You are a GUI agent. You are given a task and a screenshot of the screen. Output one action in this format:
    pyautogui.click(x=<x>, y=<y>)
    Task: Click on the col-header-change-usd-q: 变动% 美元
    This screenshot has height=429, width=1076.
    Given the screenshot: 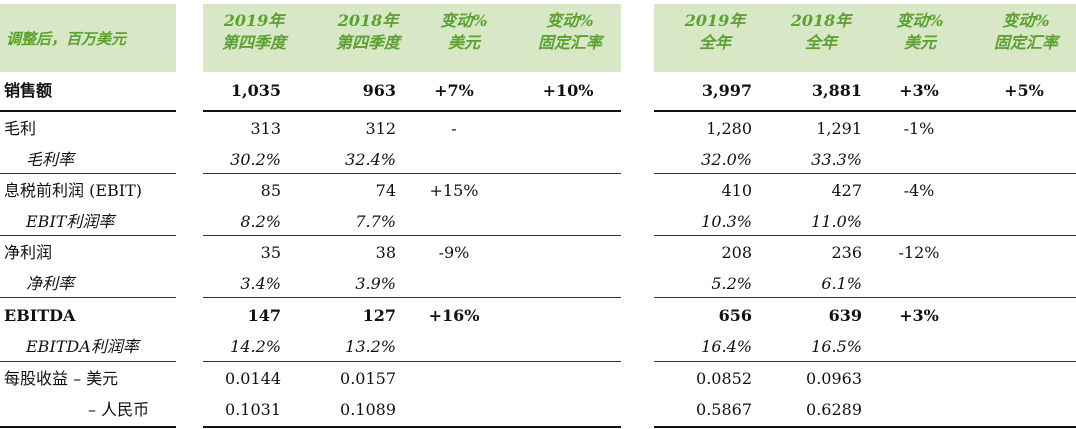 What is the action you would take?
    pyautogui.click(x=464, y=32)
    